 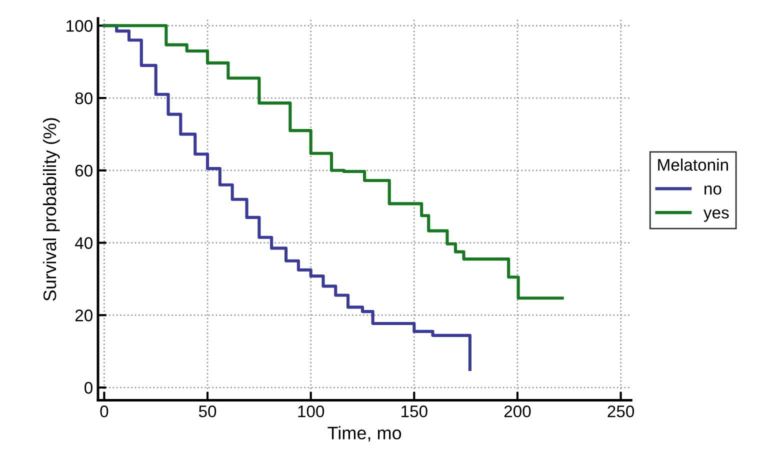 What do you see at coordinates (517, 412) in the screenshot?
I see `x-tick-label: 200` at bounding box center [517, 412].